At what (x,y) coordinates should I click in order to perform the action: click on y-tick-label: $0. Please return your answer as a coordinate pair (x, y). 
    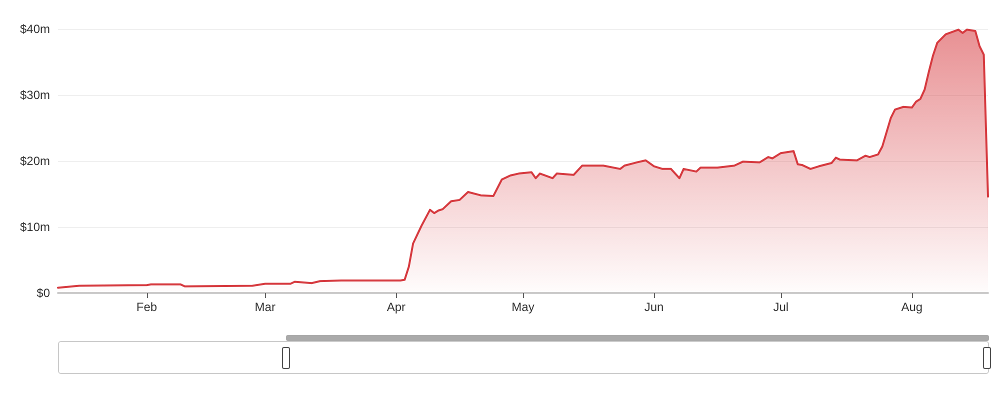
    Looking at the image, I should click on (43, 293).